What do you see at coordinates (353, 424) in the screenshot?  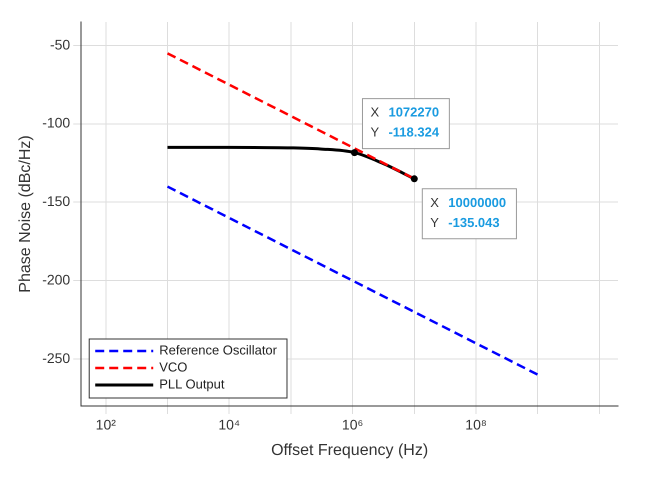 I see `x-tick-label: 10⁶` at bounding box center [353, 424].